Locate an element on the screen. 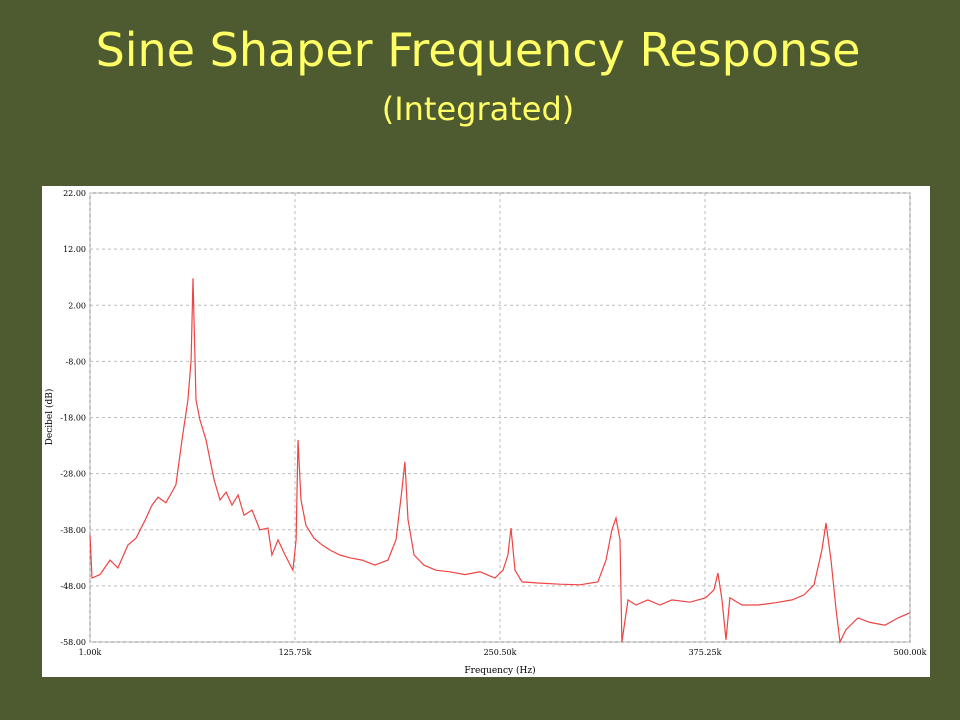 The height and width of the screenshot is (720, 960). y-tick-label: -28.00 is located at coordinates (73, 474).